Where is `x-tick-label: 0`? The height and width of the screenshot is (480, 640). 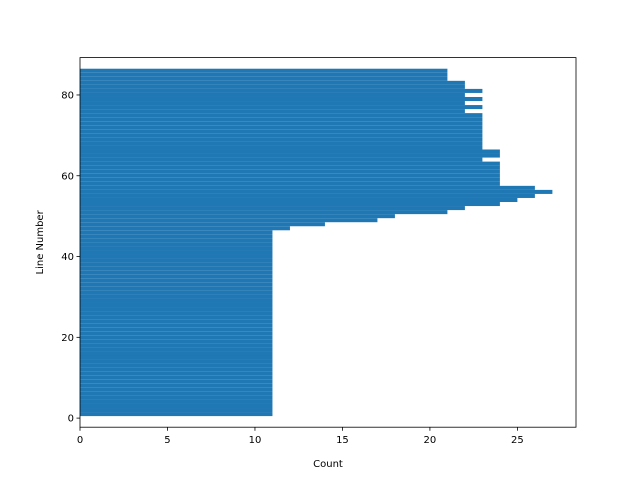
x-tick-label: 0 is located at coordinates (80, 440).